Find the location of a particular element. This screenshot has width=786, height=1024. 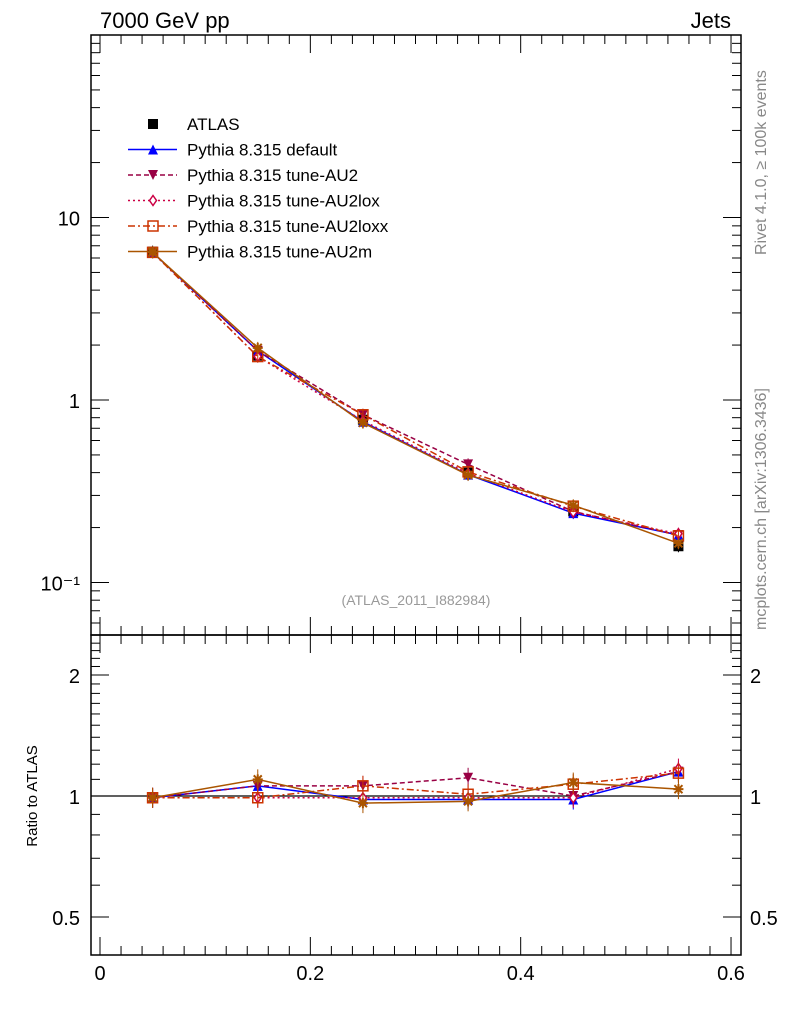

y-tick-label: 10⁻¹ is located at coordinates (61, 585).